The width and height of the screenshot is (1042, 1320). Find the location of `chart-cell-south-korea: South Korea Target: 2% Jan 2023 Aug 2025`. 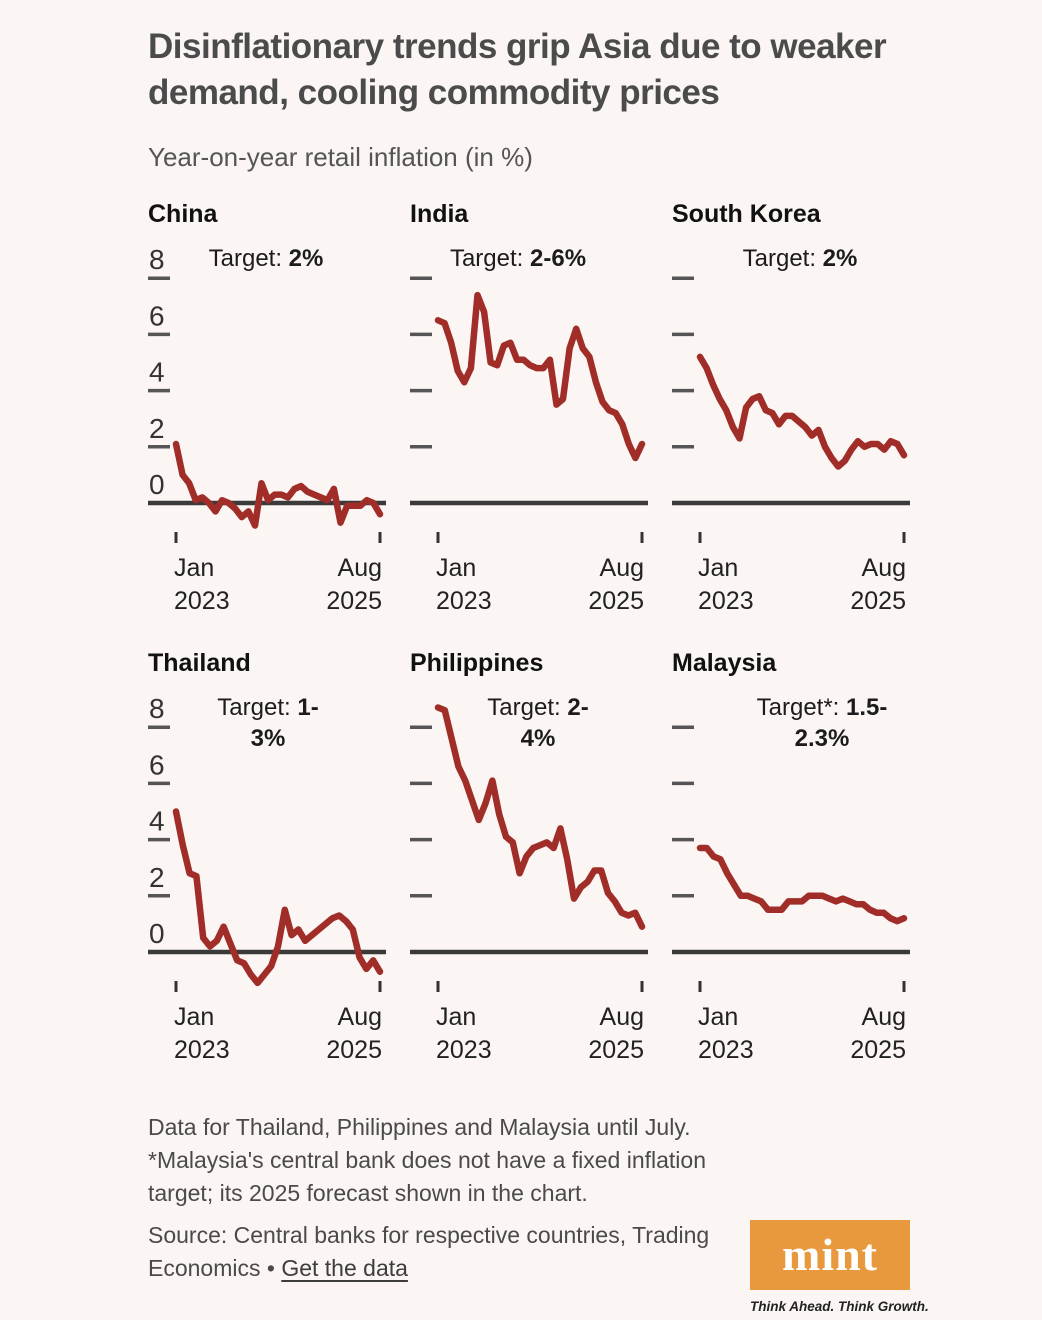

chart-cell-south-korea: South Korea Target: 2% Jan 2023 Aug 2025 is located at coordinates (791, 408).